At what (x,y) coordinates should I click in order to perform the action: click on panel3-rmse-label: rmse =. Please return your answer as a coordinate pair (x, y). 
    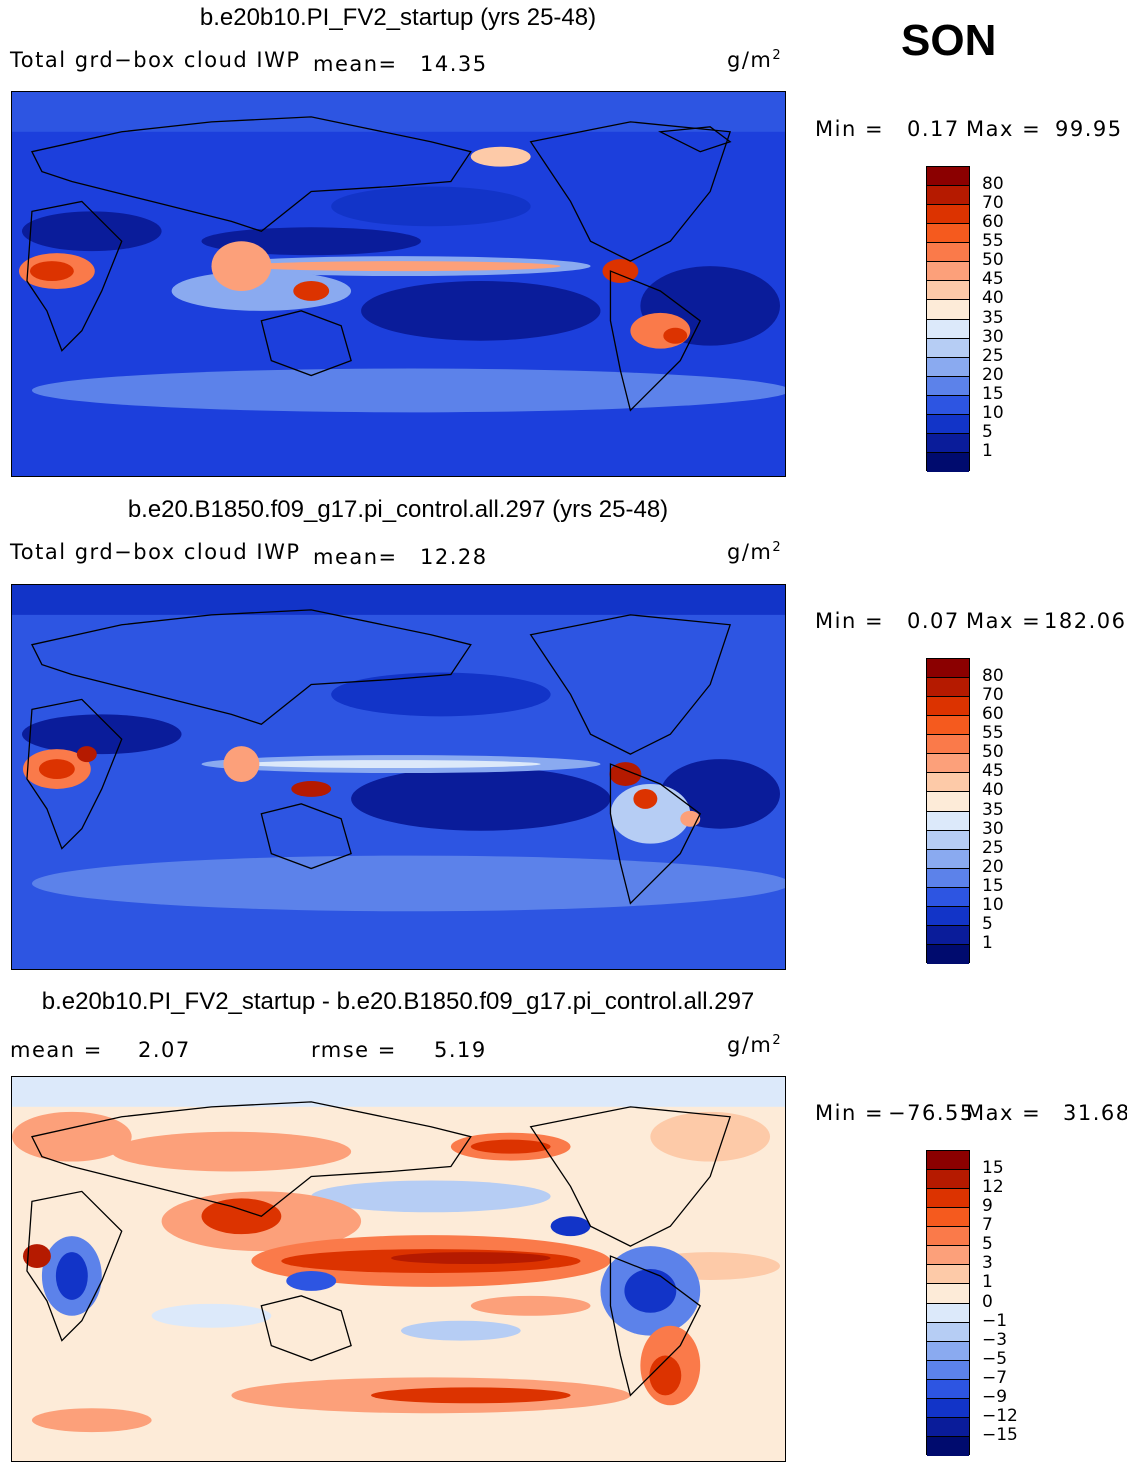
    Looking at the image, I should click on (354, 1050).